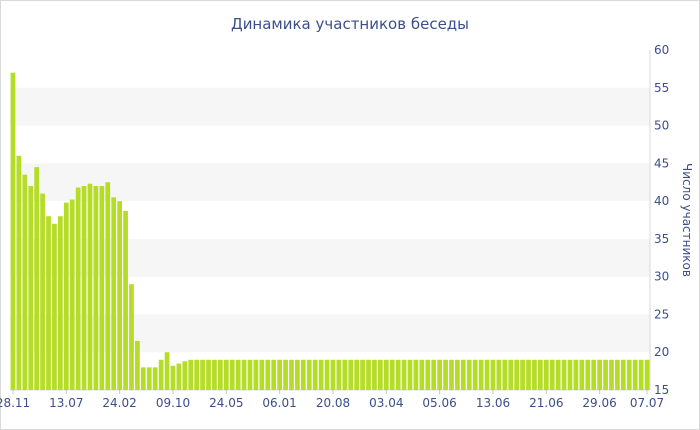 Image resolution: width=700 pixels, height=430 pixels. Describe the element at coordinates (661, 201) in the screenshot. I see `y-tick-label: 40` at that location.